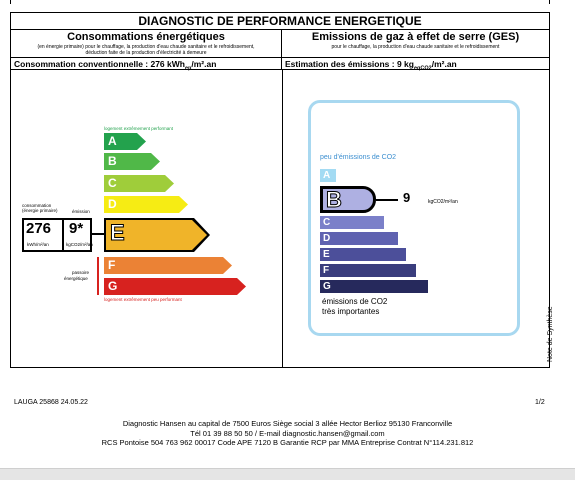 Image resolution: width=575 pixels, height=480 pixels. What do you see at coordinates (112, 161) in the screenshot?
I see `energy-class-b-letter: B` at bounding box center [112, 161].